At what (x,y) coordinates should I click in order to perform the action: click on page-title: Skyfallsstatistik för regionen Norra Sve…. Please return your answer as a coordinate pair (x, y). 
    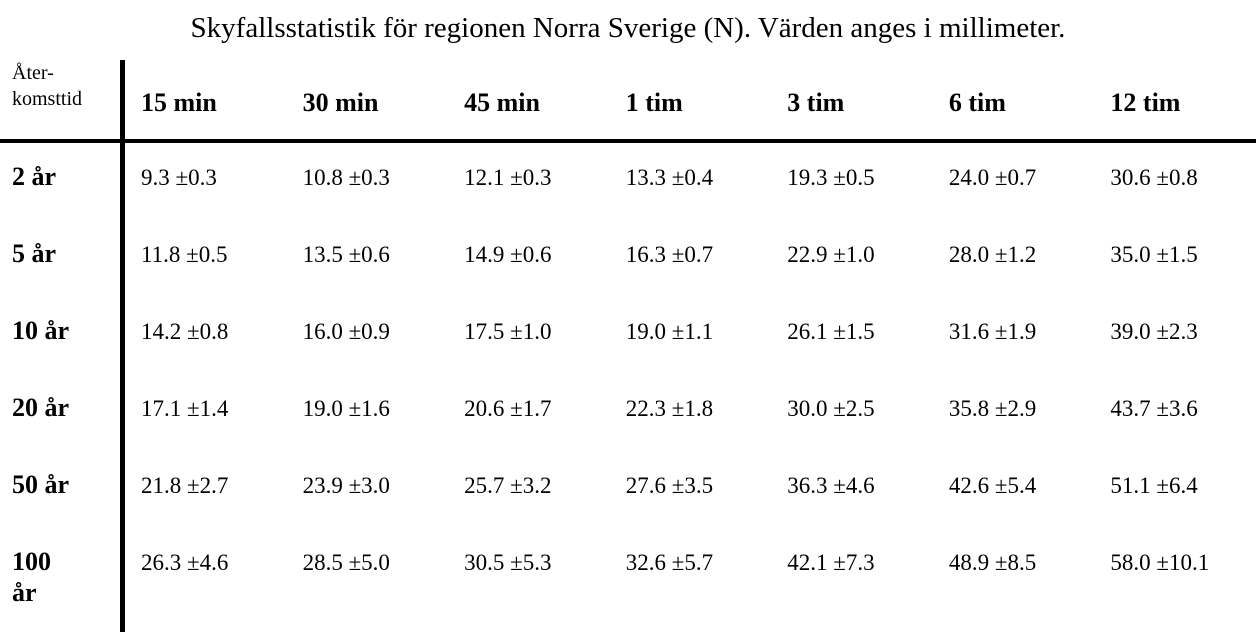
    Looking at the image, I should click on (628, 28).